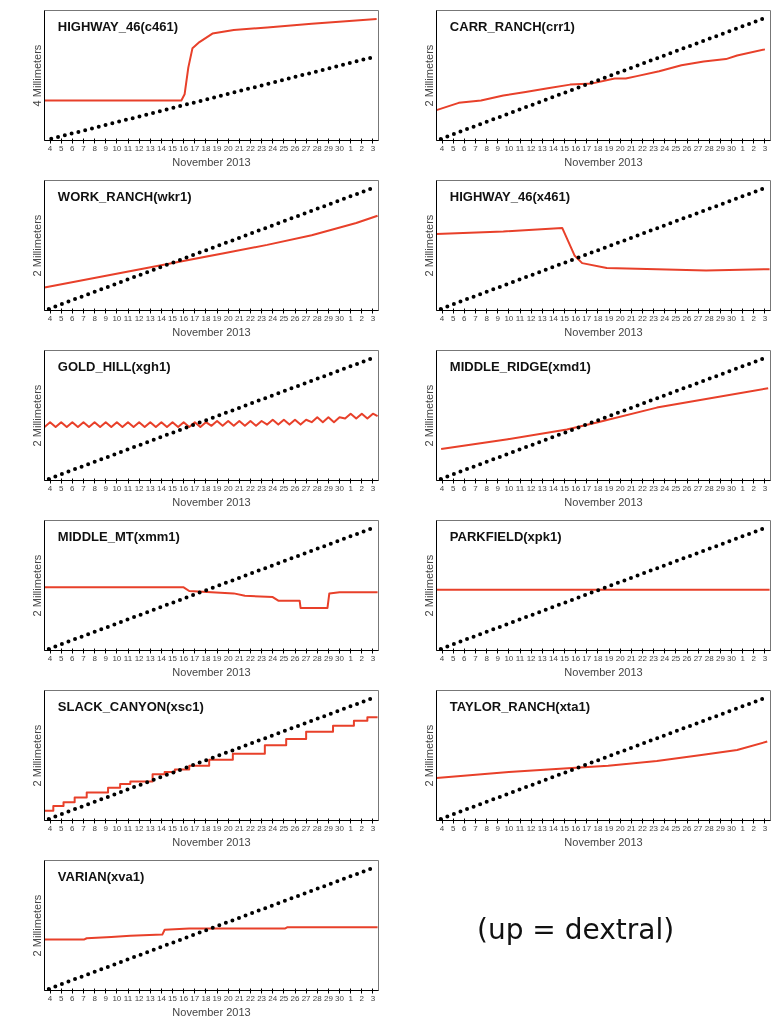 The height and width of the screenshot is (1026, 784). What do you see at coordinates (428, 415) in the screenshot?
I see `y-axis-title: 2 Millimeters` at bounding box center [428, 415].